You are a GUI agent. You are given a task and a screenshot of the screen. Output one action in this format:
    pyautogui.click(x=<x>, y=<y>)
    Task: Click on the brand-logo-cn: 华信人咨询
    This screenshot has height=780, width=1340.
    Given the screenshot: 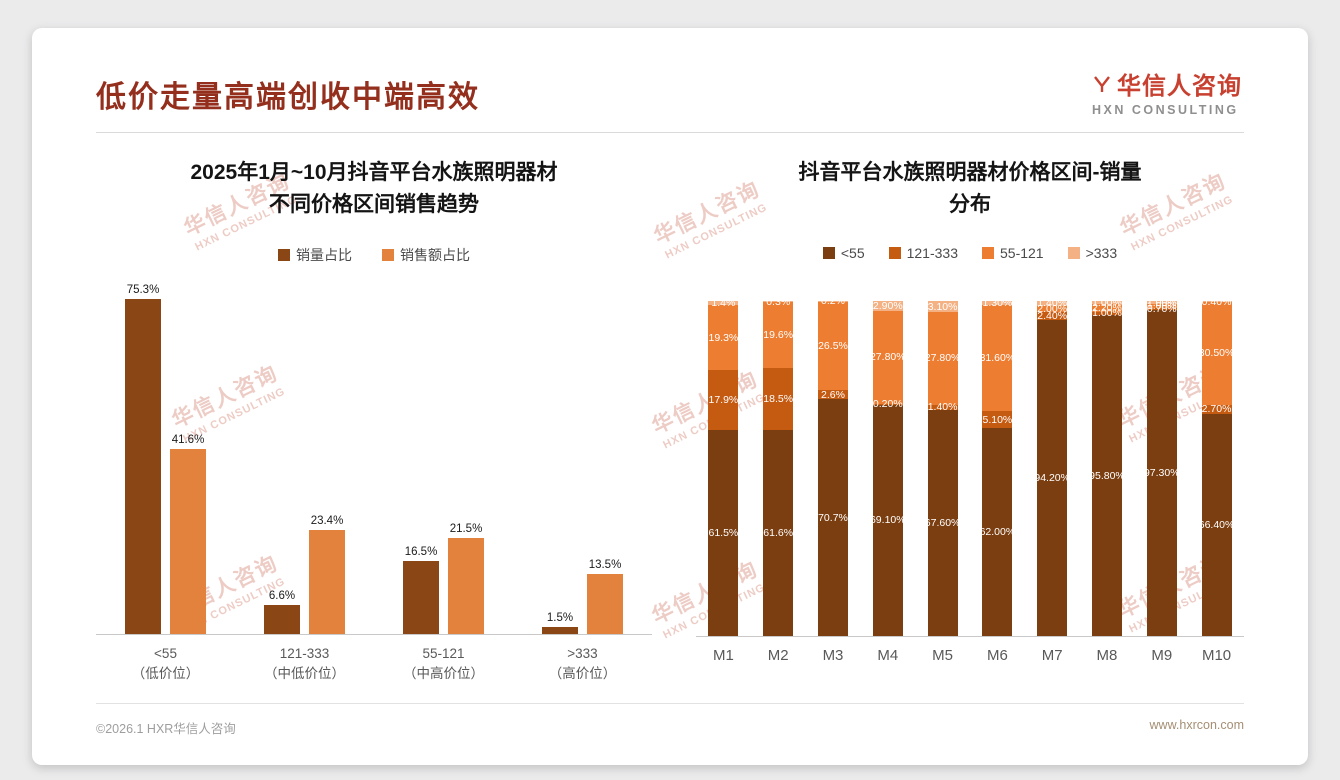 What is the action you would take?
    pyautogui.click(x=1179, y=86)
    